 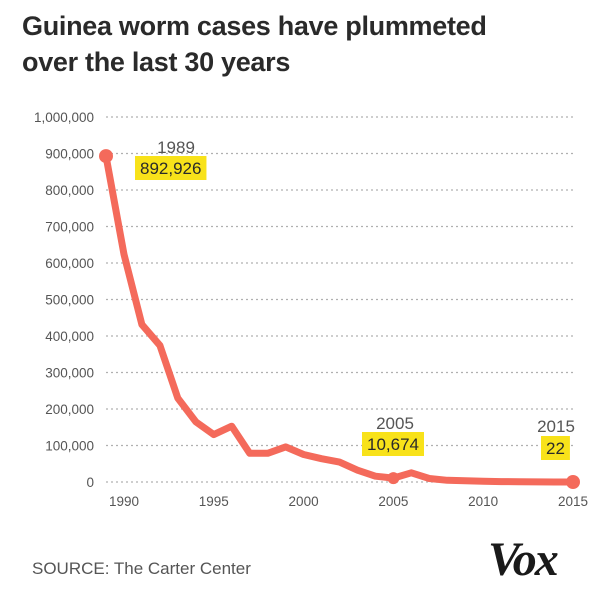 I want to click on data-point-2005, so click(x=393, y=478).